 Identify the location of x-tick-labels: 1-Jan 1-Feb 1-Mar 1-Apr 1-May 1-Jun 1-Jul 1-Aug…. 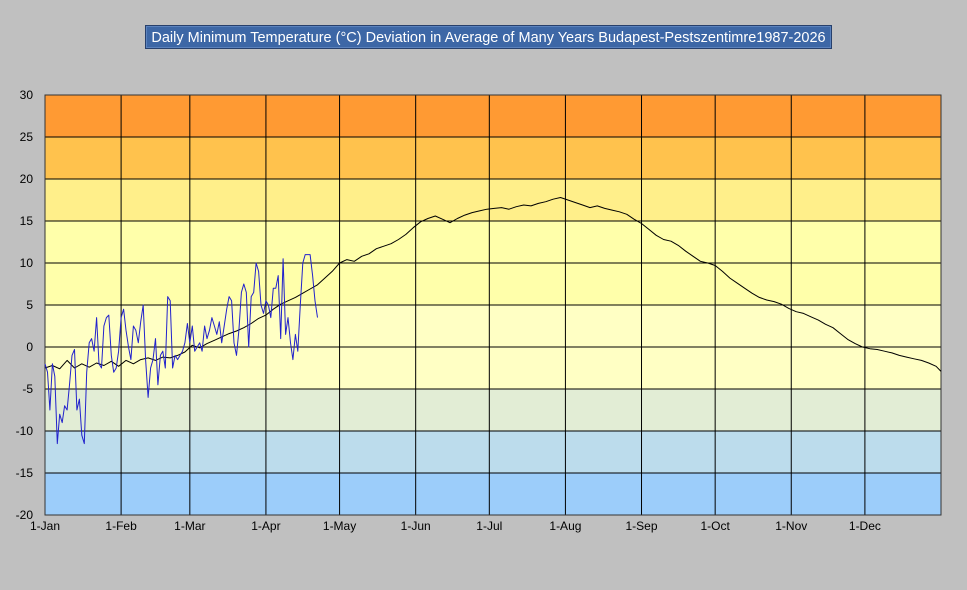
(455, 526).